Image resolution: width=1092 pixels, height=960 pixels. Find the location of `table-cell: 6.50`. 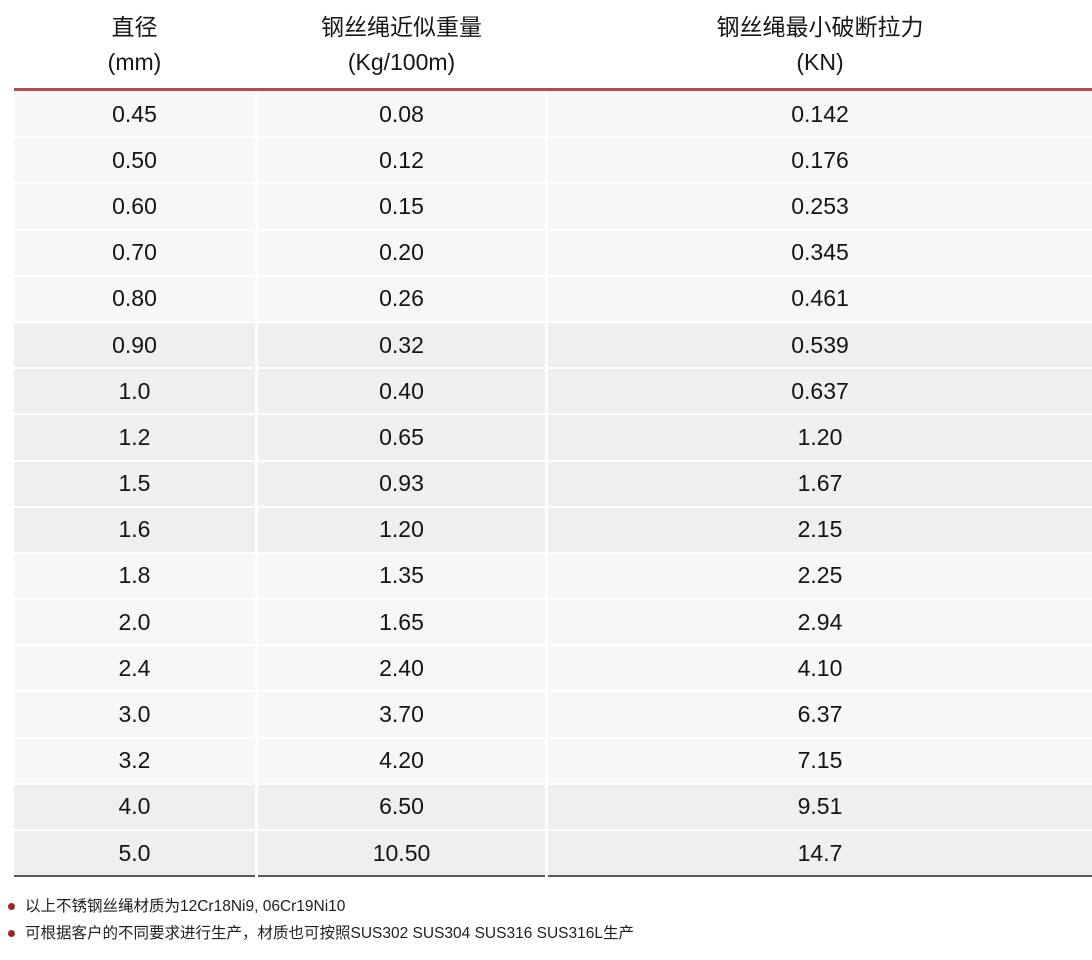

table-cell: 6.50 is located at coordinates (401, 806).